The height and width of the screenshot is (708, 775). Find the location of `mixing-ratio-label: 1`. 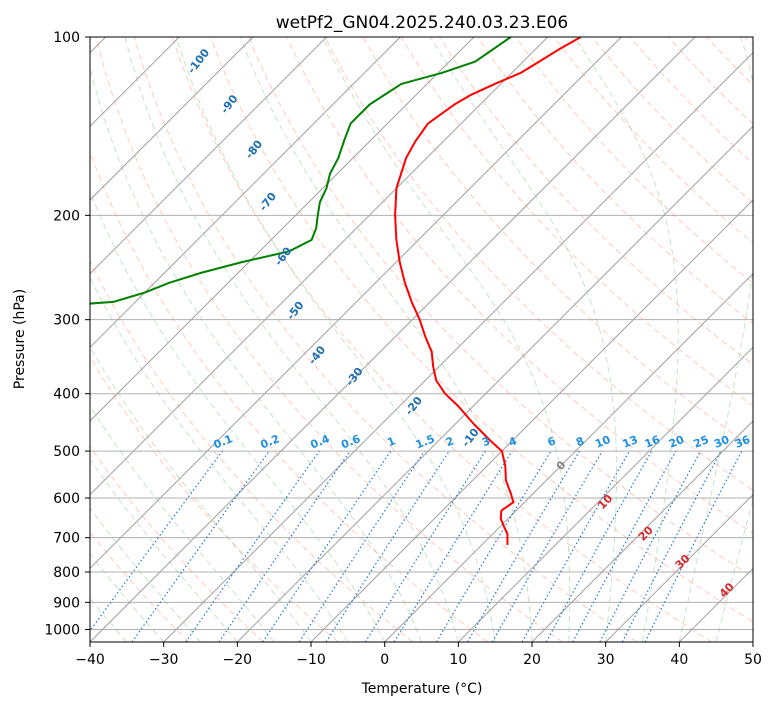

mixing-ratio-label: 1 is located at coordinates (391, 441).